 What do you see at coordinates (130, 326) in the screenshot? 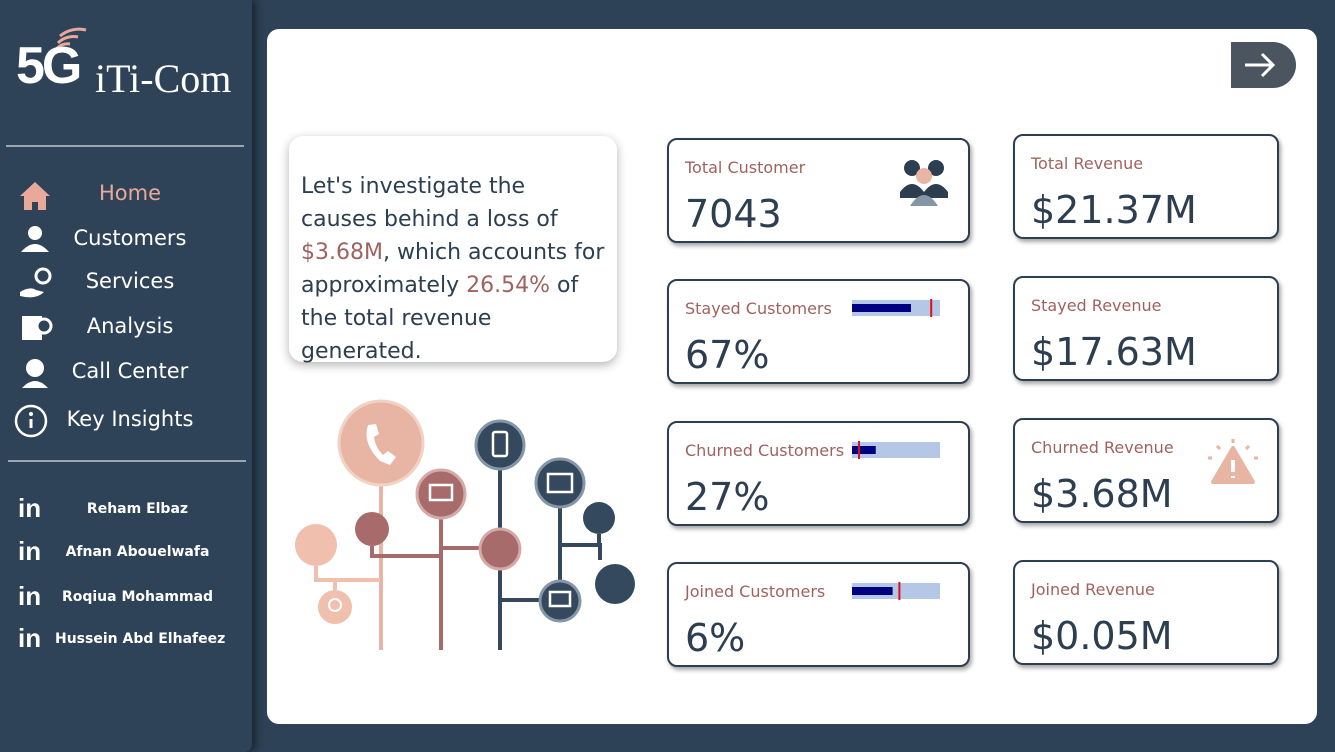
I see `nav-item: Analysis` at bounding box center [130, 326].